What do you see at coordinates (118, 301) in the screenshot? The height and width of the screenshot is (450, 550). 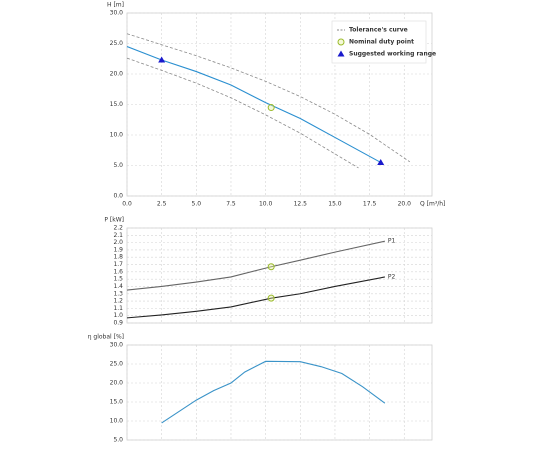 I see `y-tick-label: 1.2` at bounding box center [118, 301].